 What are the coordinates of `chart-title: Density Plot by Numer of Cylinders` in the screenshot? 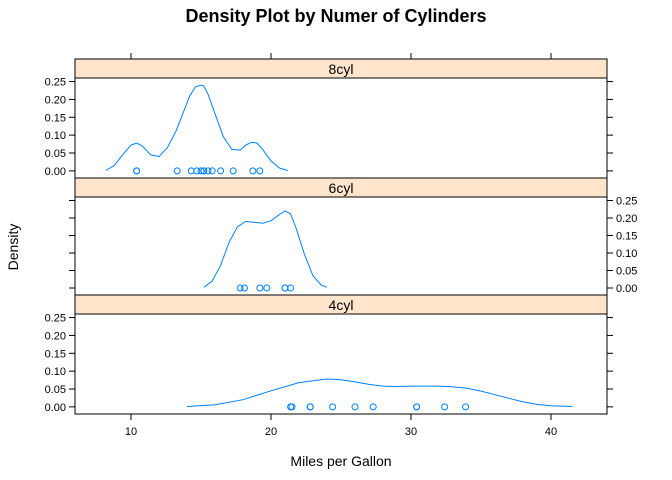 It's located at (335, 16).